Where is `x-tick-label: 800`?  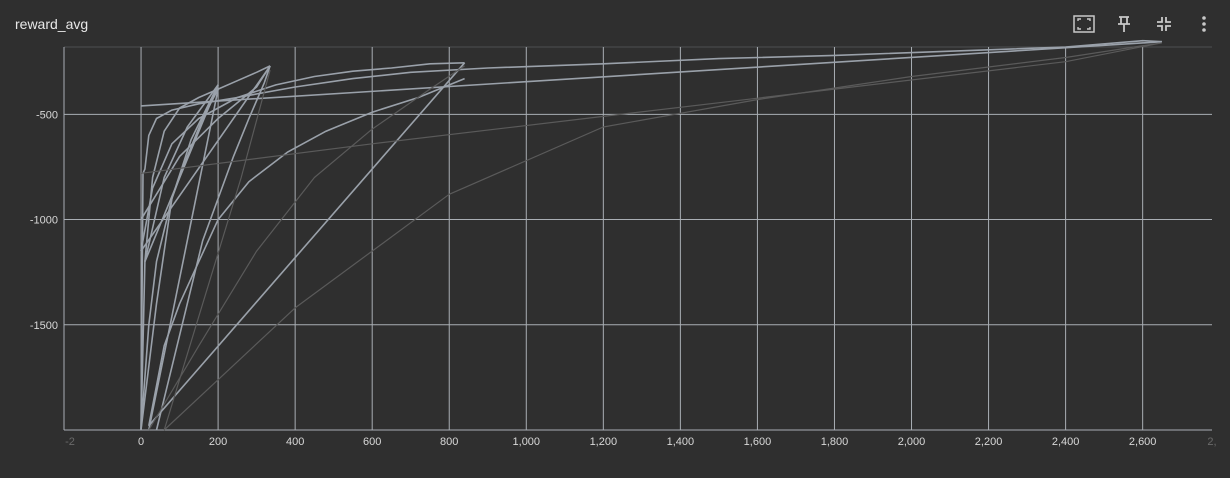 x-tick-label: 800 is located at coordinates (449, 442).